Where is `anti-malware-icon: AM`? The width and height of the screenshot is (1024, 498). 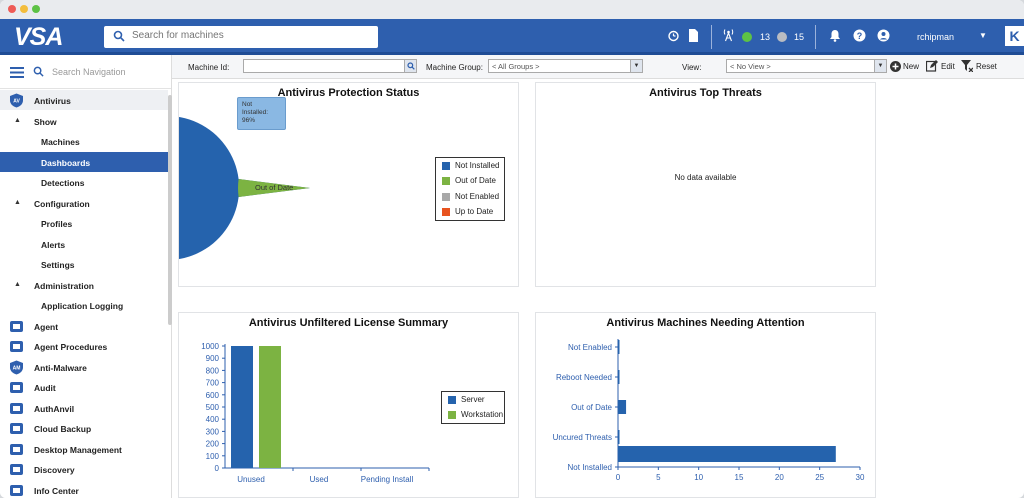
anti-malware-icon: AM is located at coordinates (16, 367).